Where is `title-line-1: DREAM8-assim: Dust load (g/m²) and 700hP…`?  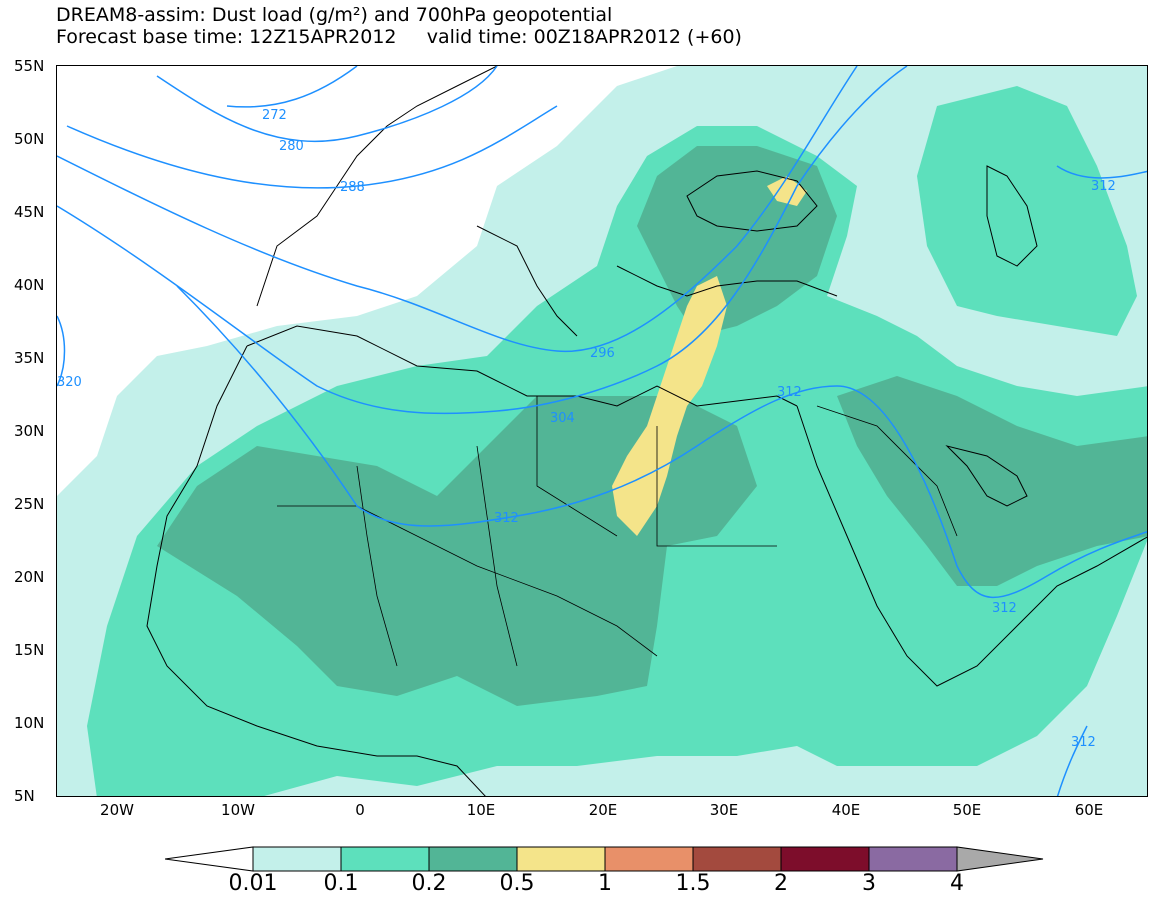
title-line-1: DREAM8-assim: Dust load (g/m²) and 700hP… is located at coordinates (334, 15).